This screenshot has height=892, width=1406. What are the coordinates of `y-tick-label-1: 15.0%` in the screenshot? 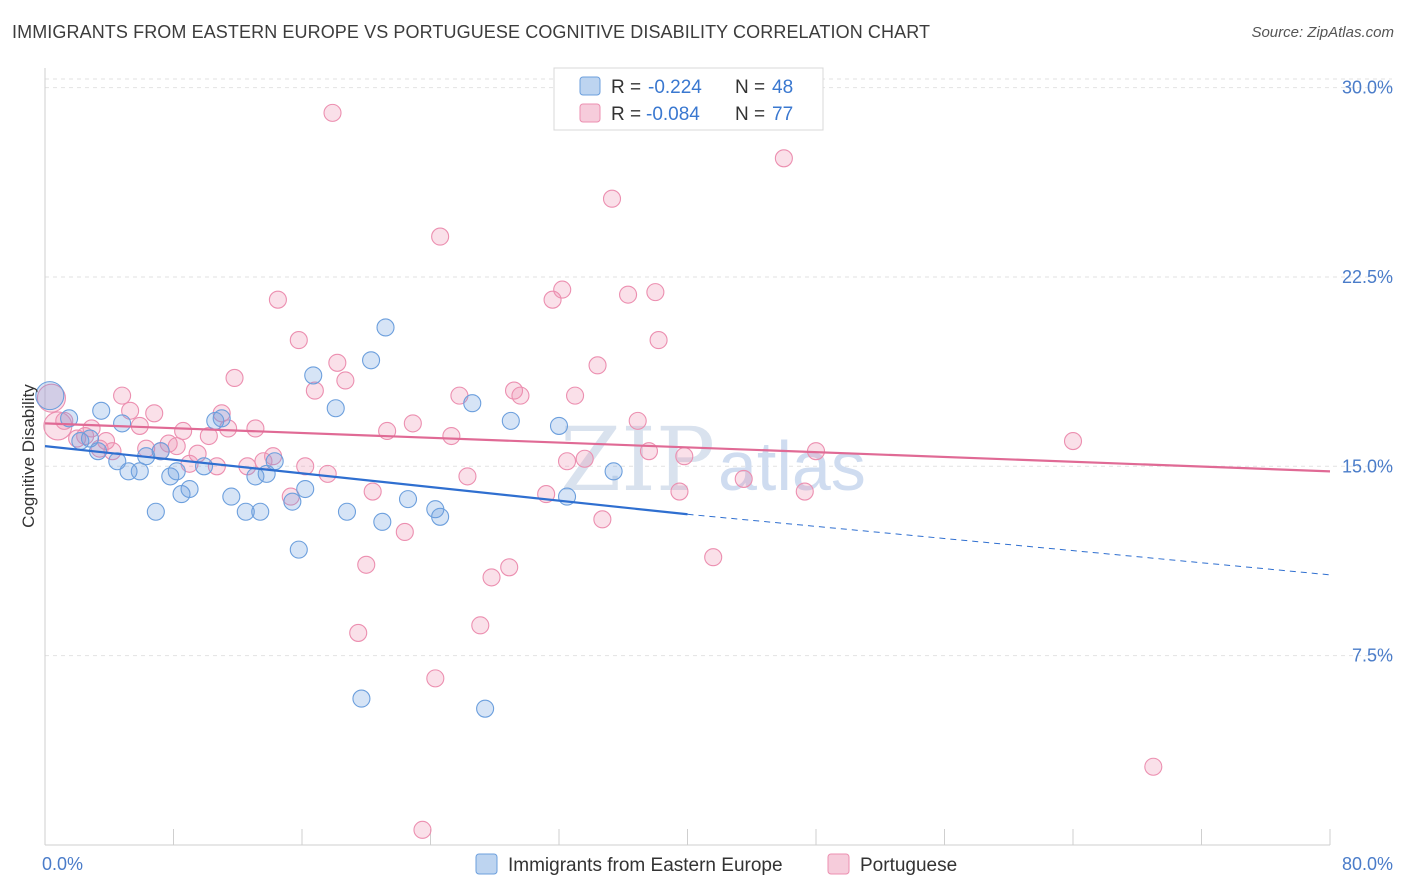 It's located at (1367, 466).